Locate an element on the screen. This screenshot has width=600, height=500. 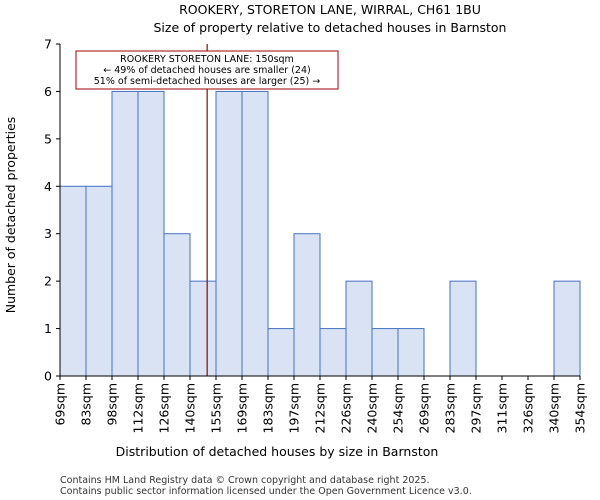
bar-254sqm is located at coordinates (411, 352).